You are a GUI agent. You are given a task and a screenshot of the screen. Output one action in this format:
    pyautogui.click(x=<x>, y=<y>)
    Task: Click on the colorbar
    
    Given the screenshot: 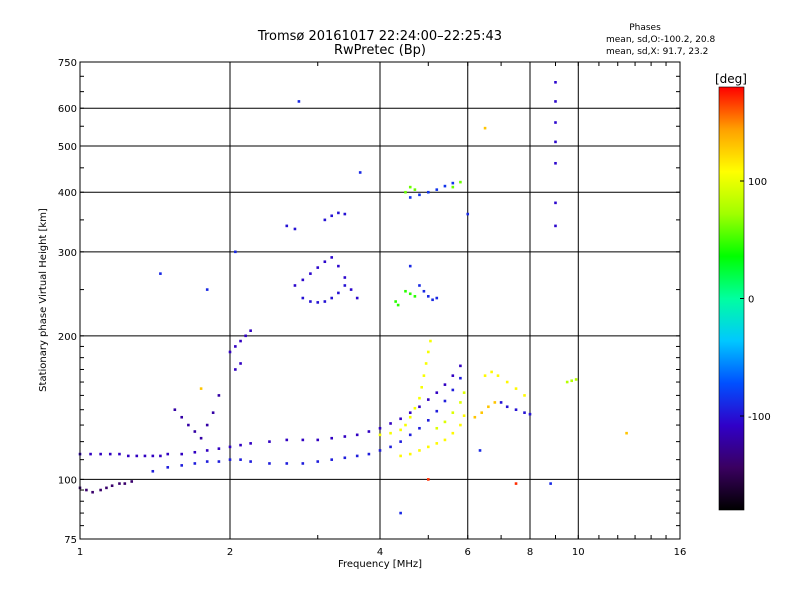 What is the action you would take?
    pyautogui.click(x=731, y=298)
    